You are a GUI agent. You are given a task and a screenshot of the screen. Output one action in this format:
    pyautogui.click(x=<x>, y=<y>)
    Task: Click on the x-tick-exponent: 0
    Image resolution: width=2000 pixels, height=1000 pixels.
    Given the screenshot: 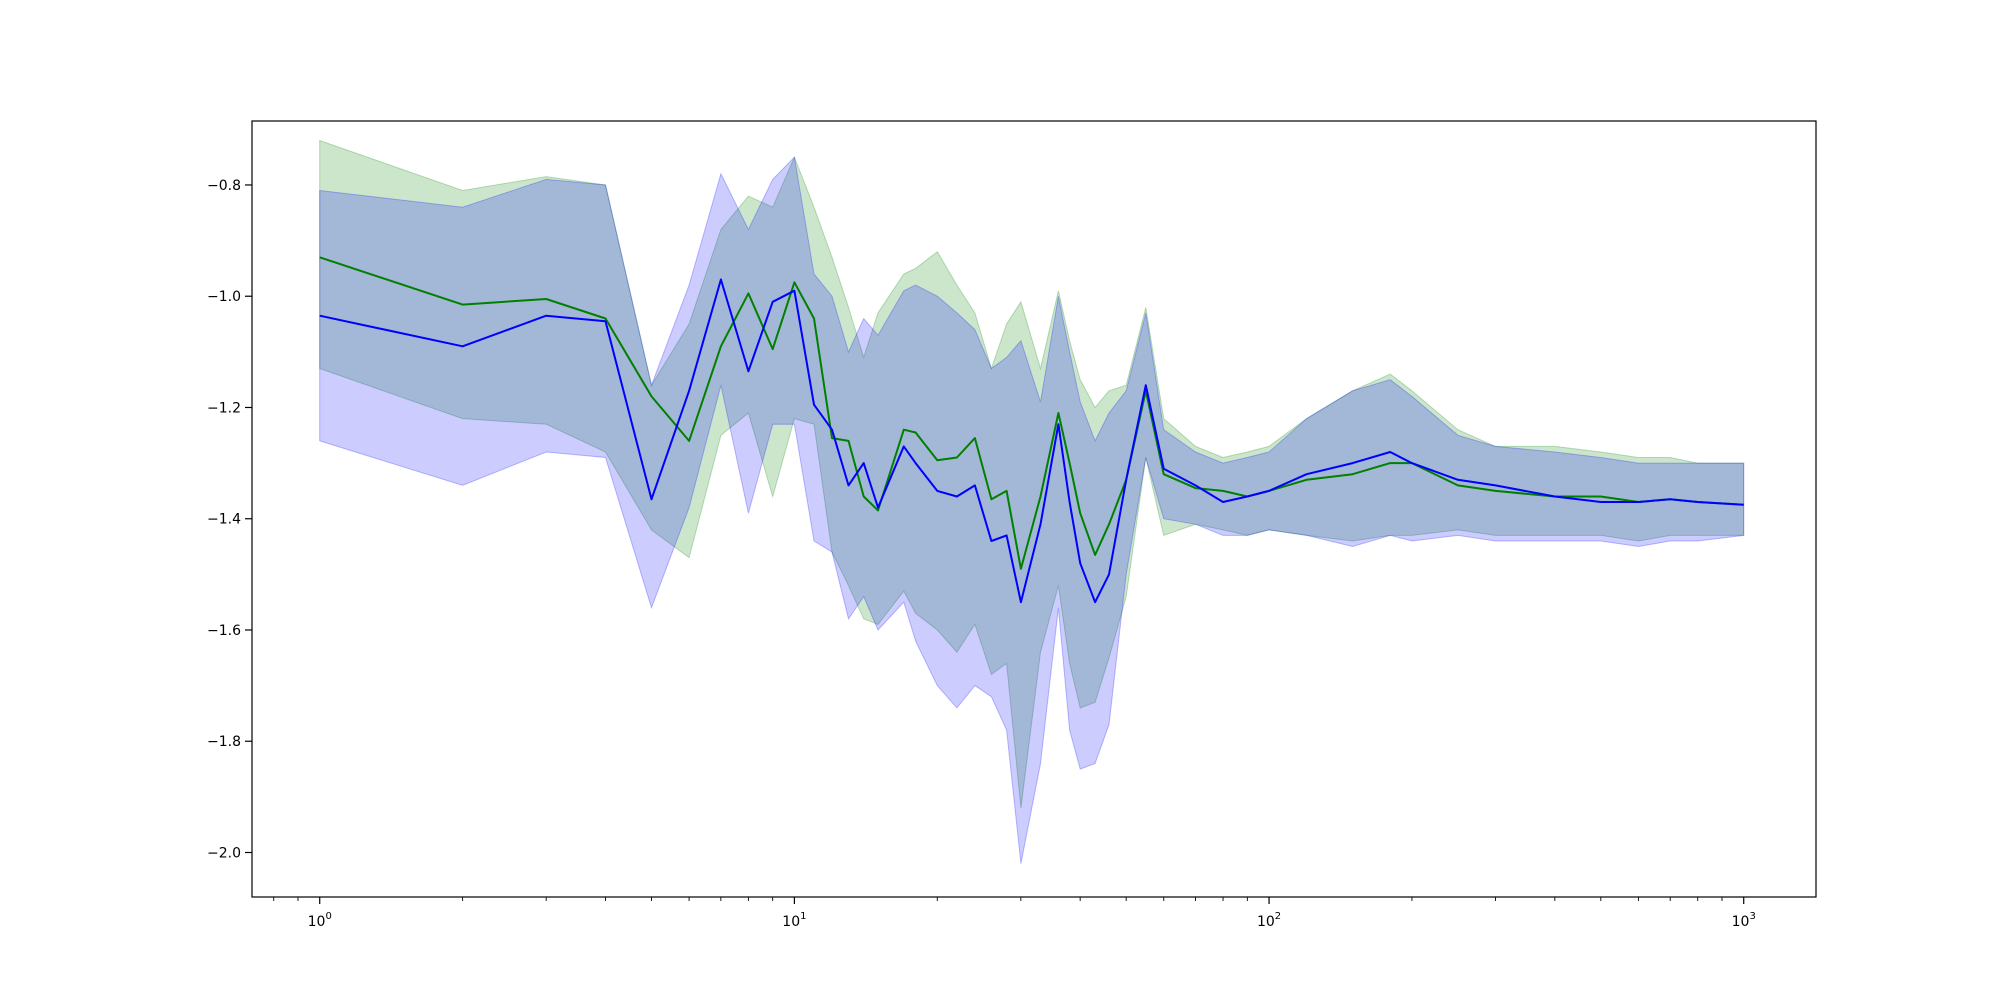 What is the action you would take?
    pyautogui.click(x=328, y=916)
    